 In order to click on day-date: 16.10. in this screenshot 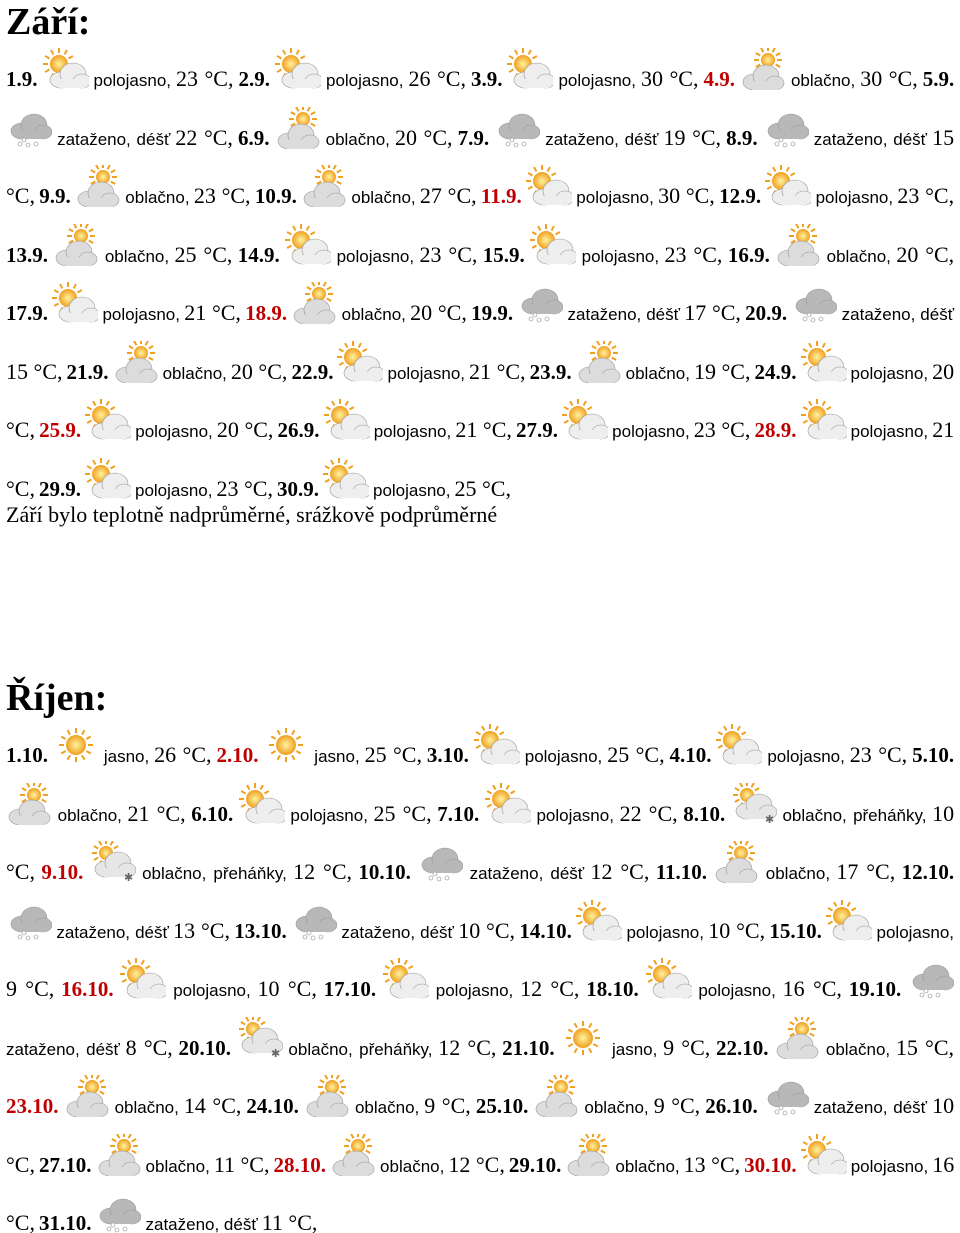, I will do `click(87, 989)`.